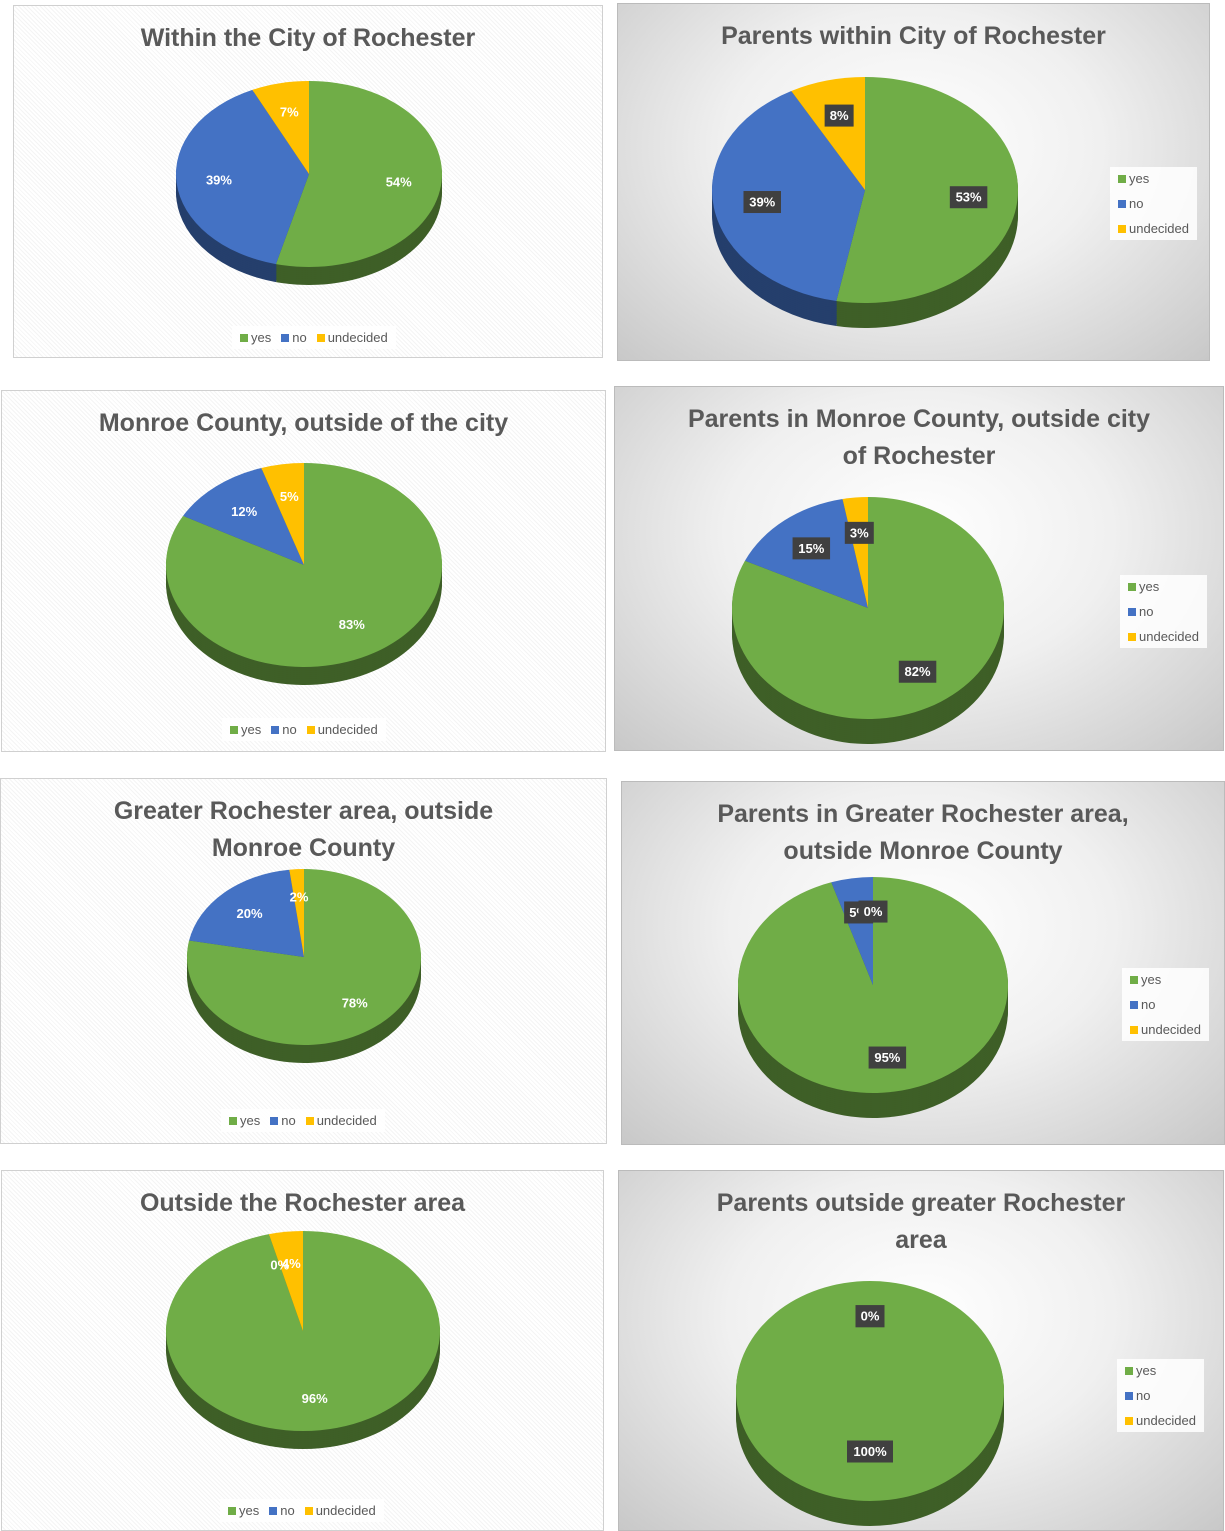 Image resolution: width=1225 pixels, height=1531 pixels. What do you see at coordinates (352, 624) in the screenshot?
I see `data-label: 83%` at bounding box center [352, 624].